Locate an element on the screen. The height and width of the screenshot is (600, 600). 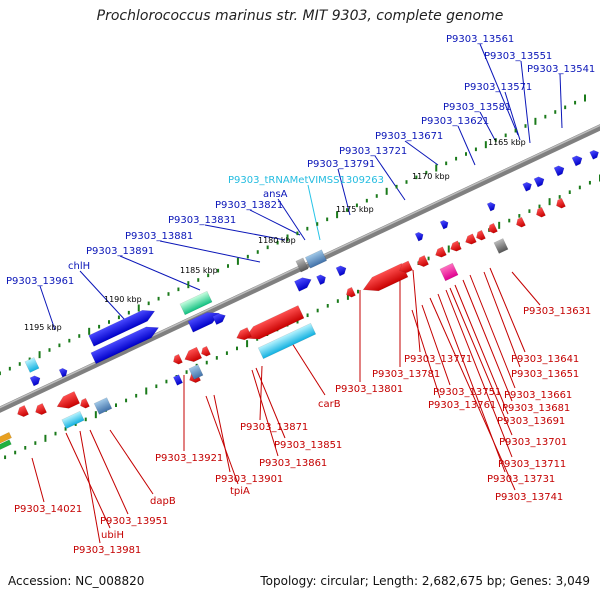
forward-label-leader is located at coordinates (245, 232).